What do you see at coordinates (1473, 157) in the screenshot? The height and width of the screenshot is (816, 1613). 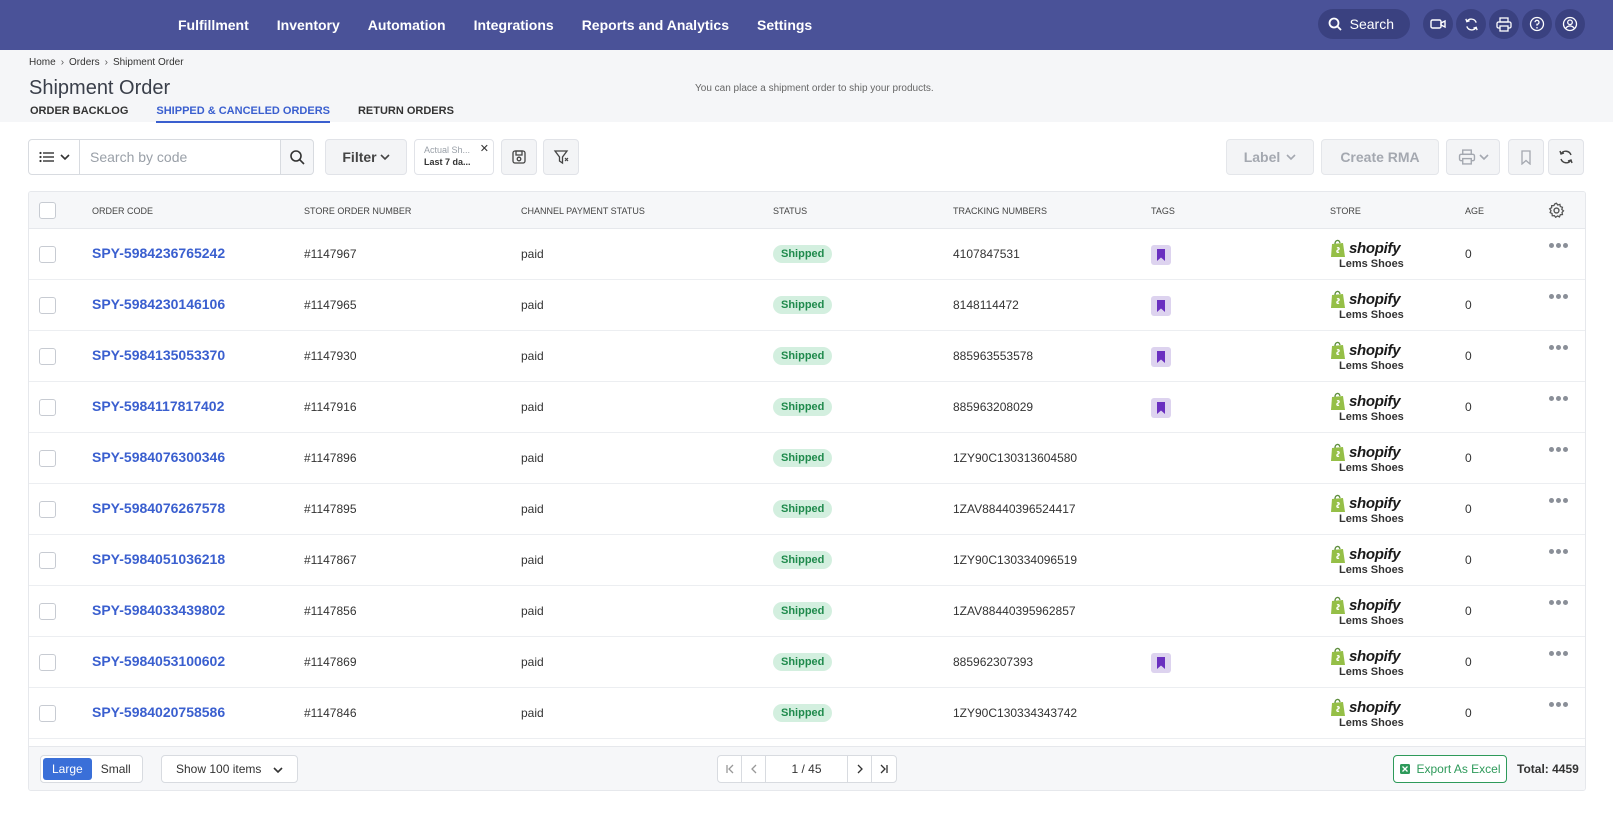 I see `print-menu-button` at bounding box center [1473, 157].